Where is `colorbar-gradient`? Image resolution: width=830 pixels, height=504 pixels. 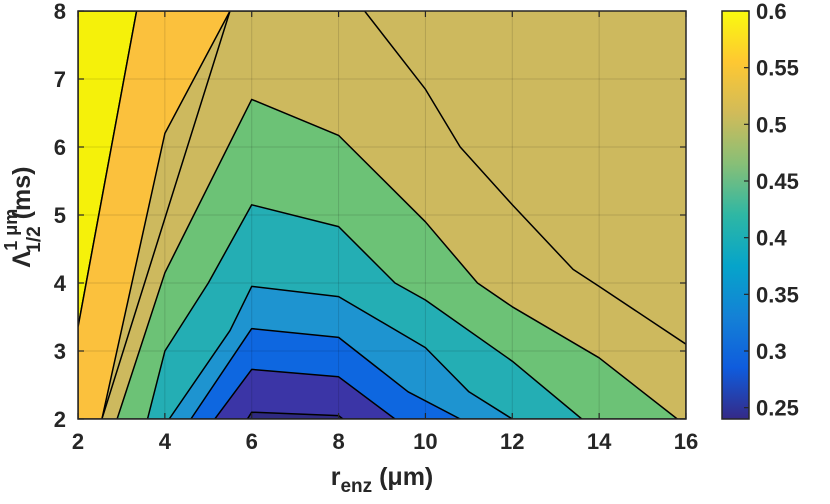 colorbar-gradient is located at coordinates (735, 215).